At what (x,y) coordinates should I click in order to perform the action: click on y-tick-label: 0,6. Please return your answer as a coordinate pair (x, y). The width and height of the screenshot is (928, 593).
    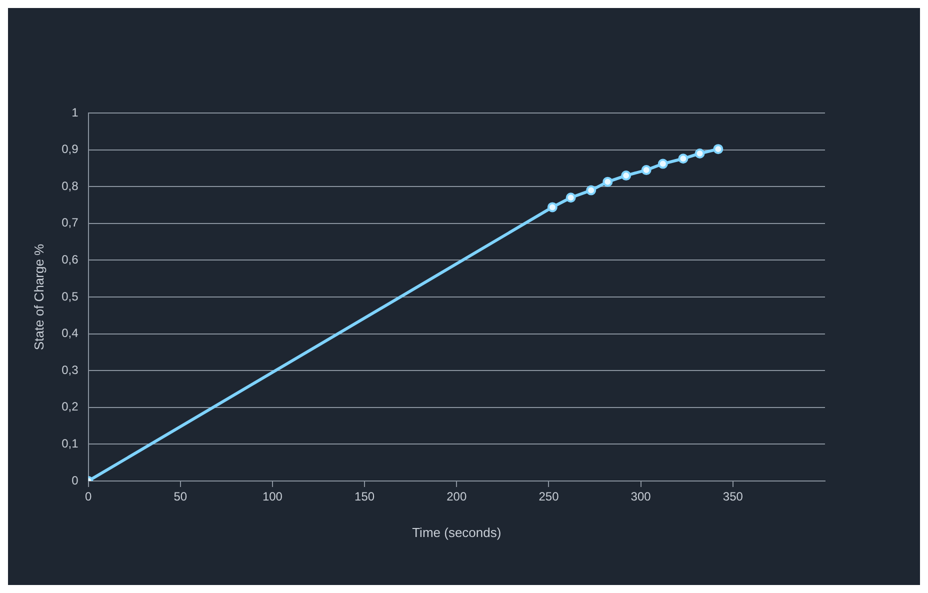
    Looking at the image, I should click on (70, 259).